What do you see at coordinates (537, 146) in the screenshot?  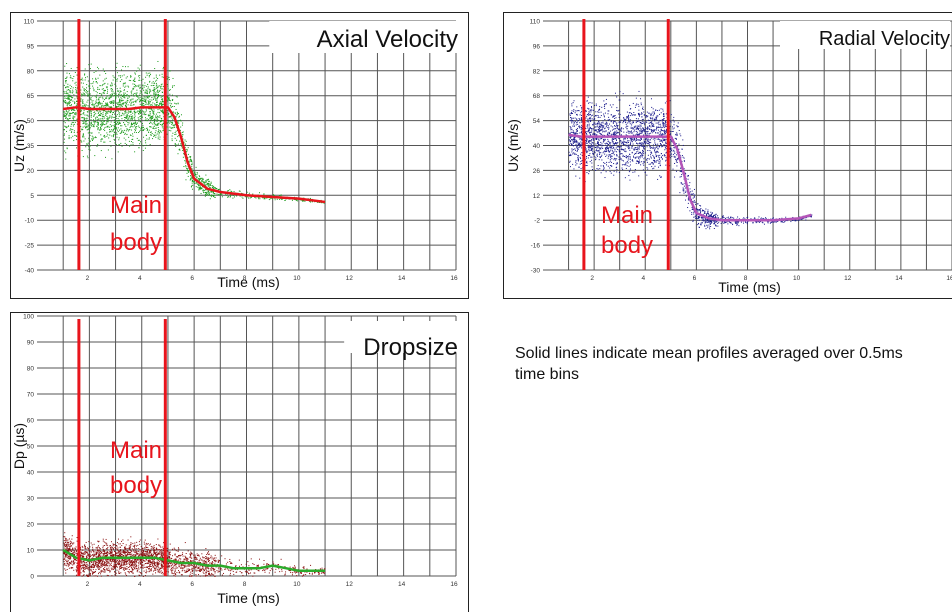 I see `y-tick-label: 40` at bounding box center [537, 146].